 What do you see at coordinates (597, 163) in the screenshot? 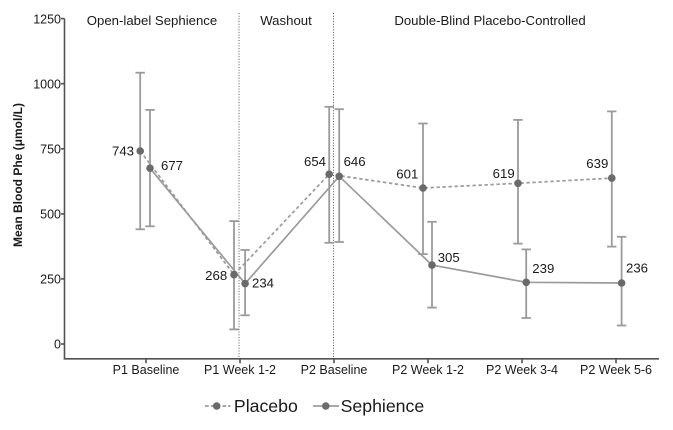
I see `svg-text: 639` at bounding box center [597, 163].